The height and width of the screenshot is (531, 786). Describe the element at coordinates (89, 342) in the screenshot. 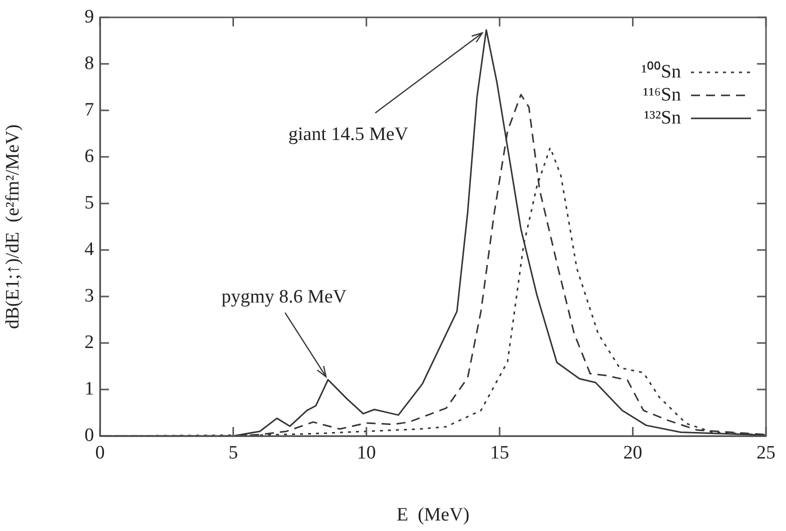

I see `y-tick-label: 2` at that location.